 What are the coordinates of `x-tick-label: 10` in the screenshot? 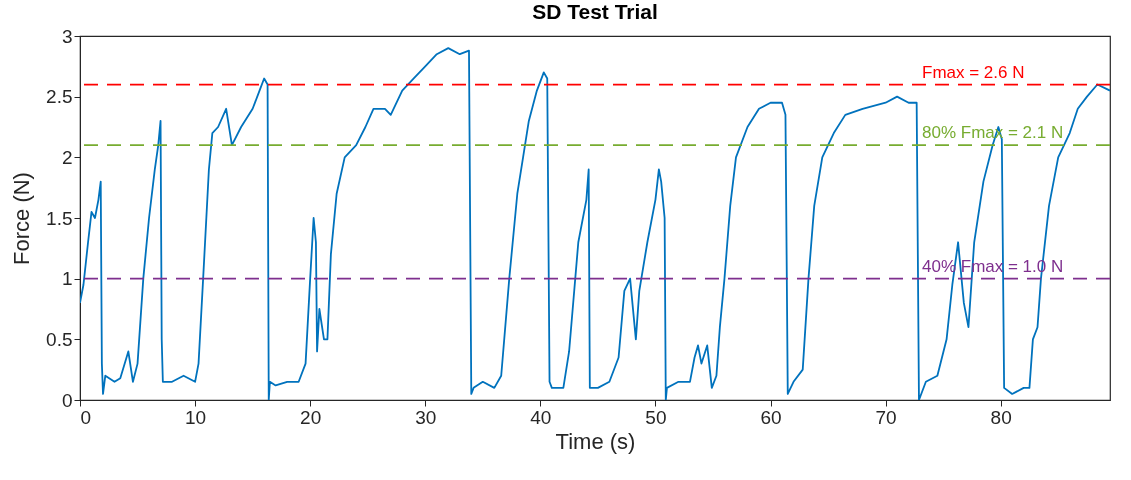 It's located at (196, 417).